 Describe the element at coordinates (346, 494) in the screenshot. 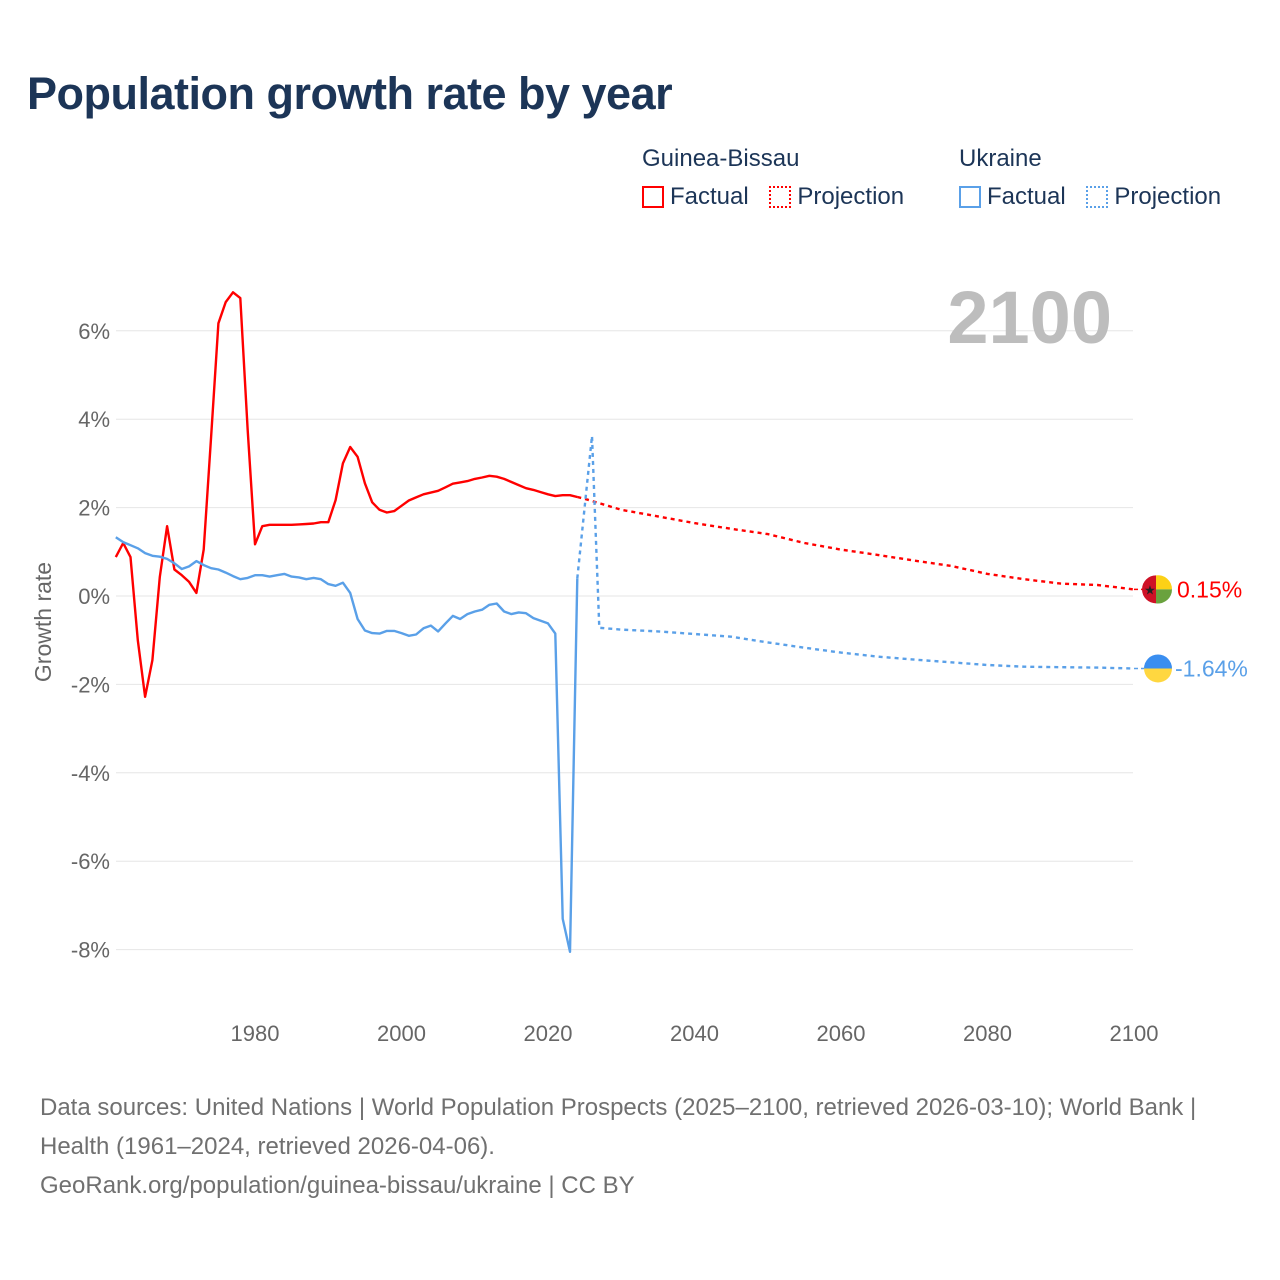

I see `series-line-guinea-bissau-factual` at that location.